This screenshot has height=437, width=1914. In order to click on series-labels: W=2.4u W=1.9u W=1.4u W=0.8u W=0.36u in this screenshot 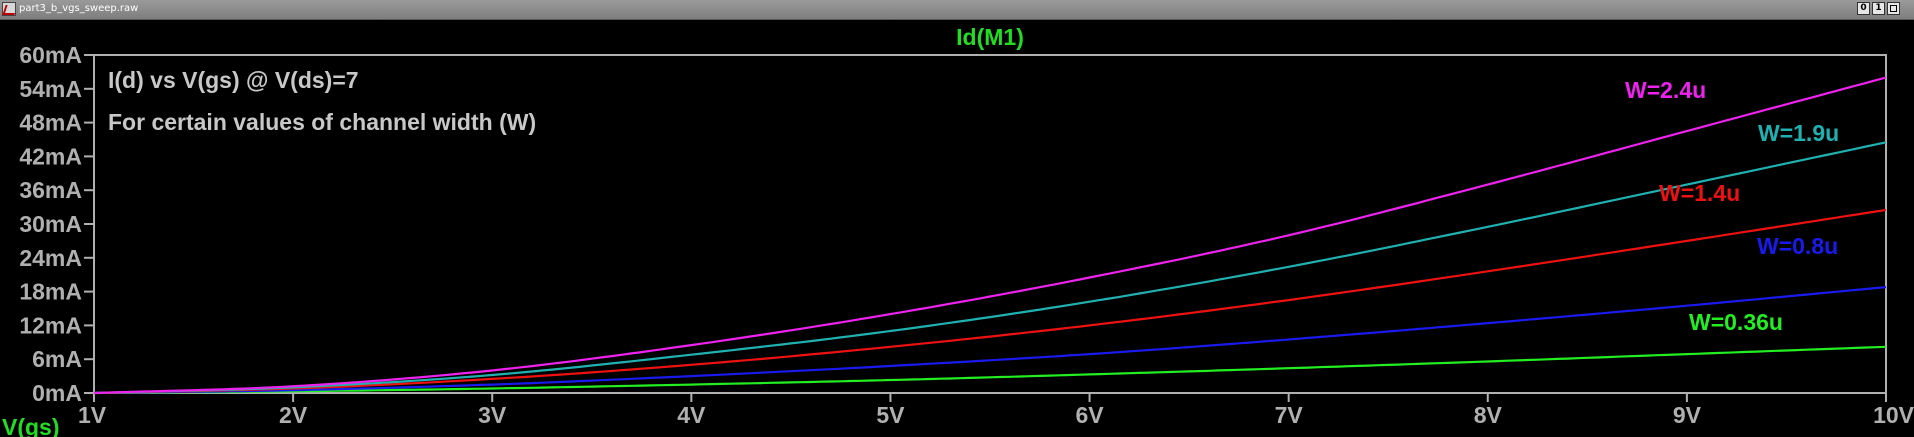, I will do `click(1732, 206)`.